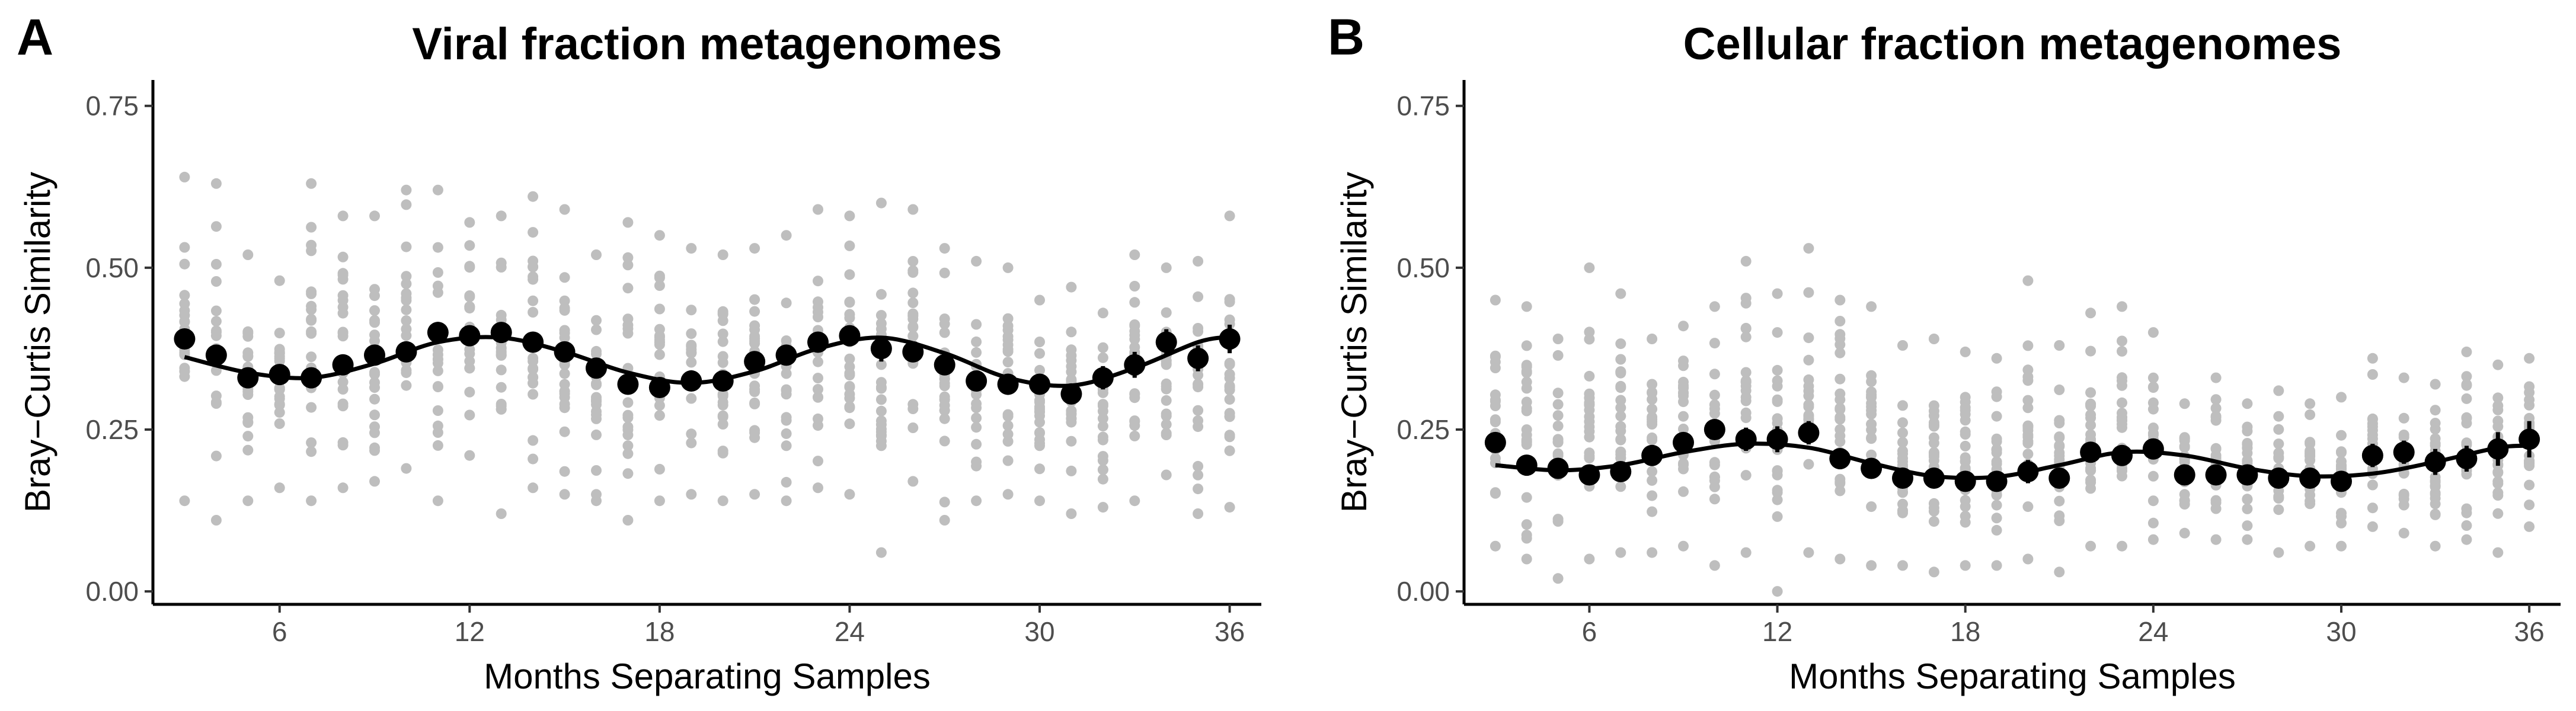  Describe the element at coordinates (112, 429) in the screenshot. I see `panel-a-y-tick-label: 0.25` at that location.